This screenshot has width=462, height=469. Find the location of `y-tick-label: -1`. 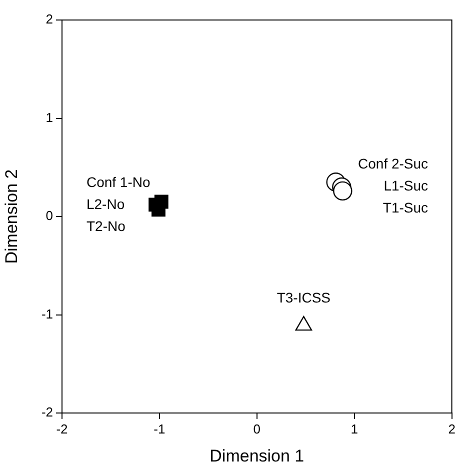

y-tick-label: -1 is located at coordinates (47, 314).